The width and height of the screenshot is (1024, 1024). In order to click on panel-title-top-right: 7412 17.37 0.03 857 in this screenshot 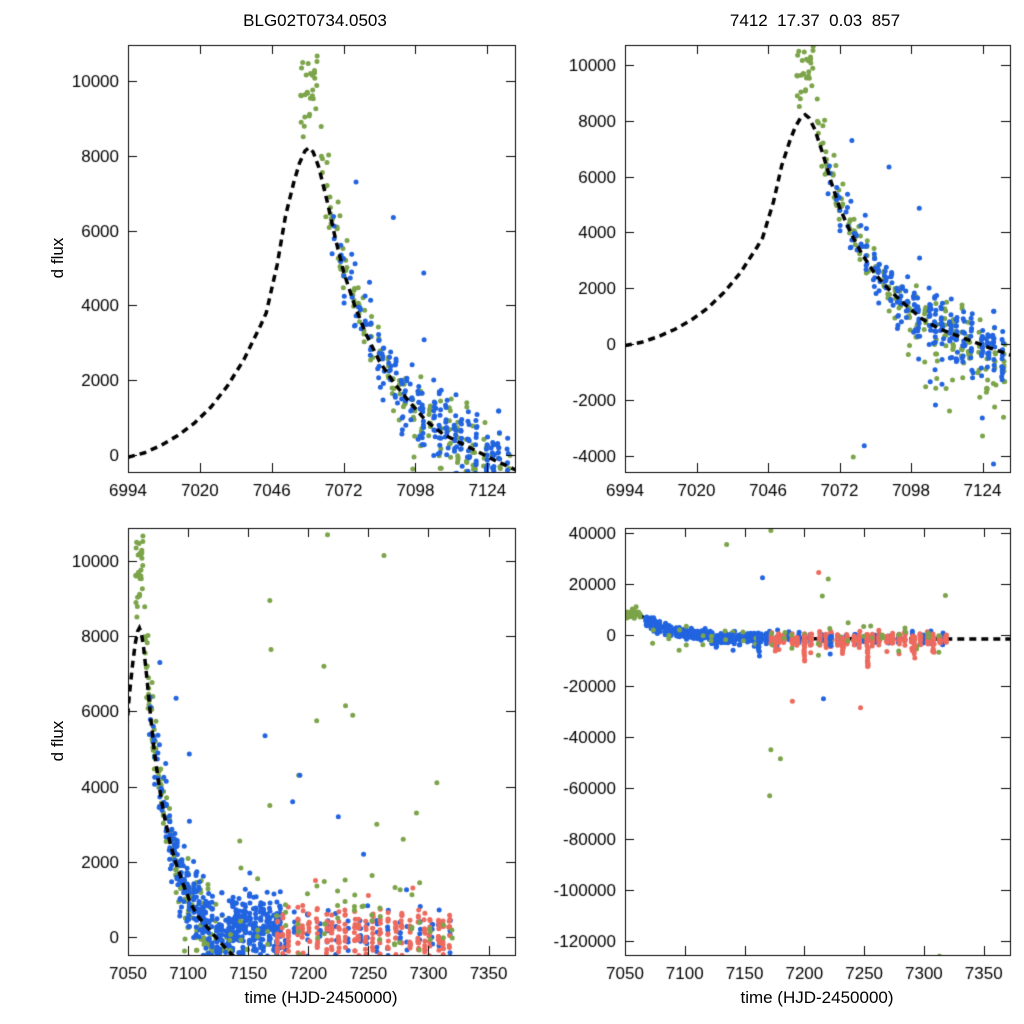, I will do `click(815, 20)`.